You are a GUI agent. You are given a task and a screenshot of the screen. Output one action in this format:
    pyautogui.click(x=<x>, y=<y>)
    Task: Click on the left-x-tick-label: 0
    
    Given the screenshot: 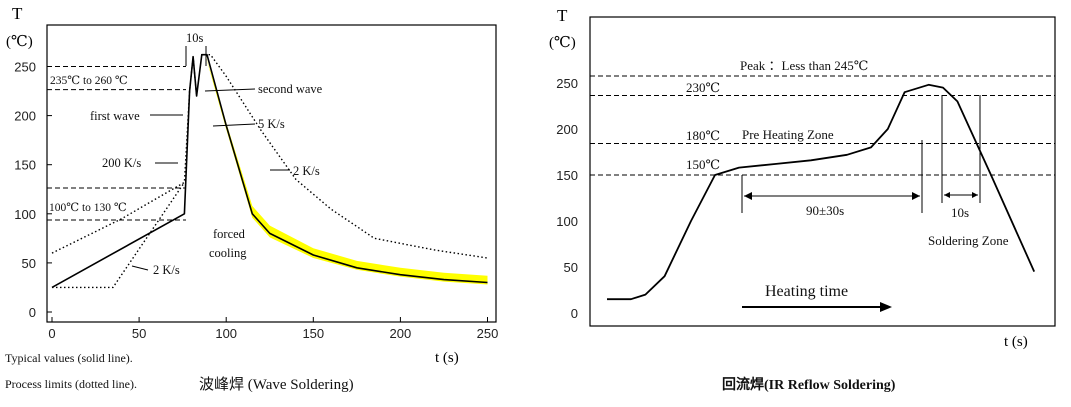 What is the action you would take?
    pyautogui.click(x=51, y=333)
    